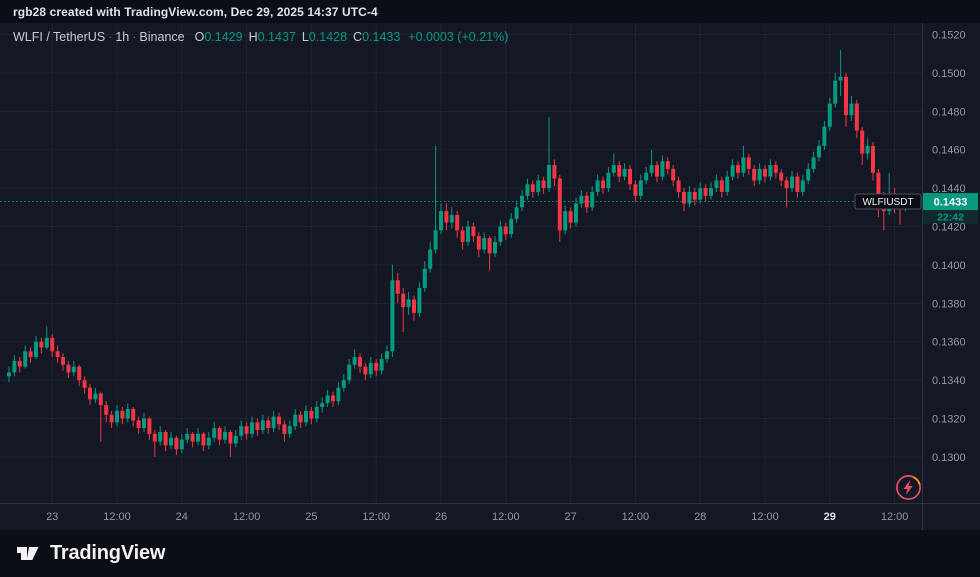  Describe the element at coordinates (122, 37) in the screenshot. I see `interval-label: 1h` at that location.